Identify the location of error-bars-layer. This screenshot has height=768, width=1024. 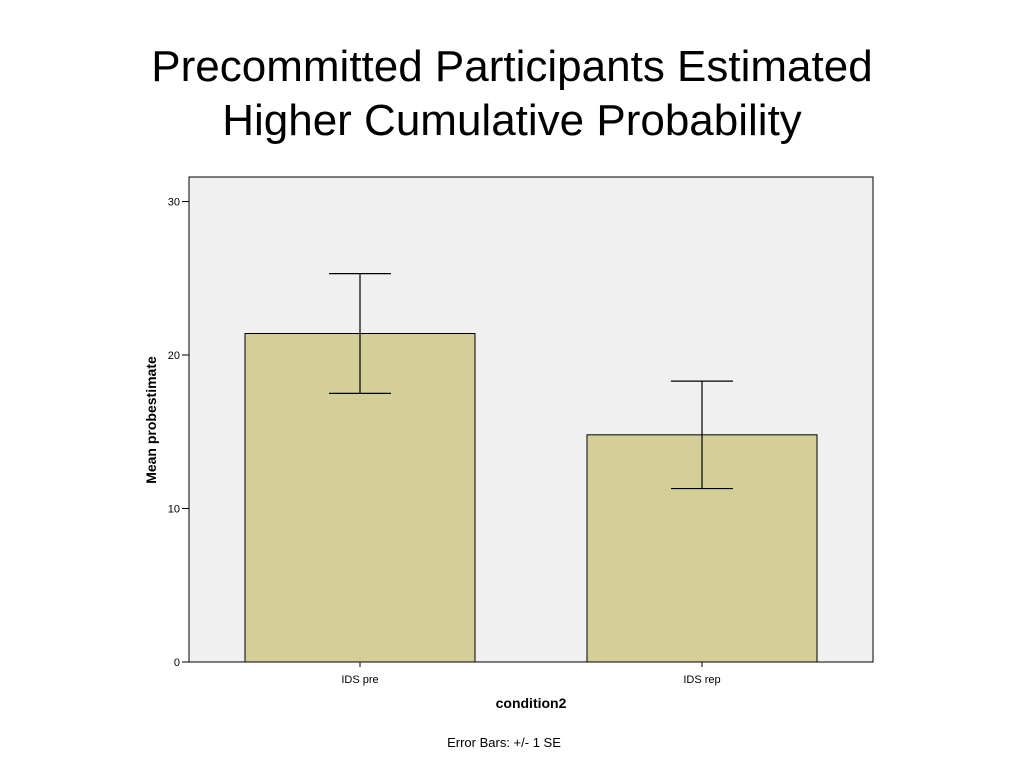
(531, 381).